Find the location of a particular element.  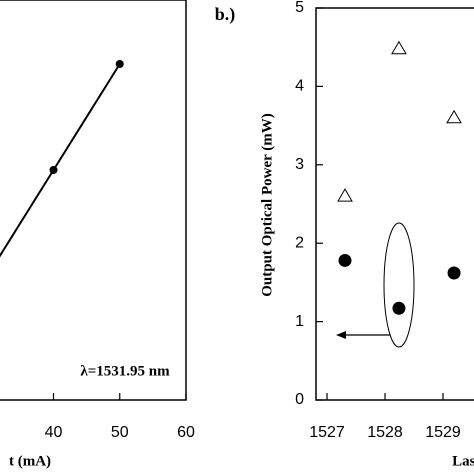

x-tick-label: 1527 is located at coordinates (327, 432).